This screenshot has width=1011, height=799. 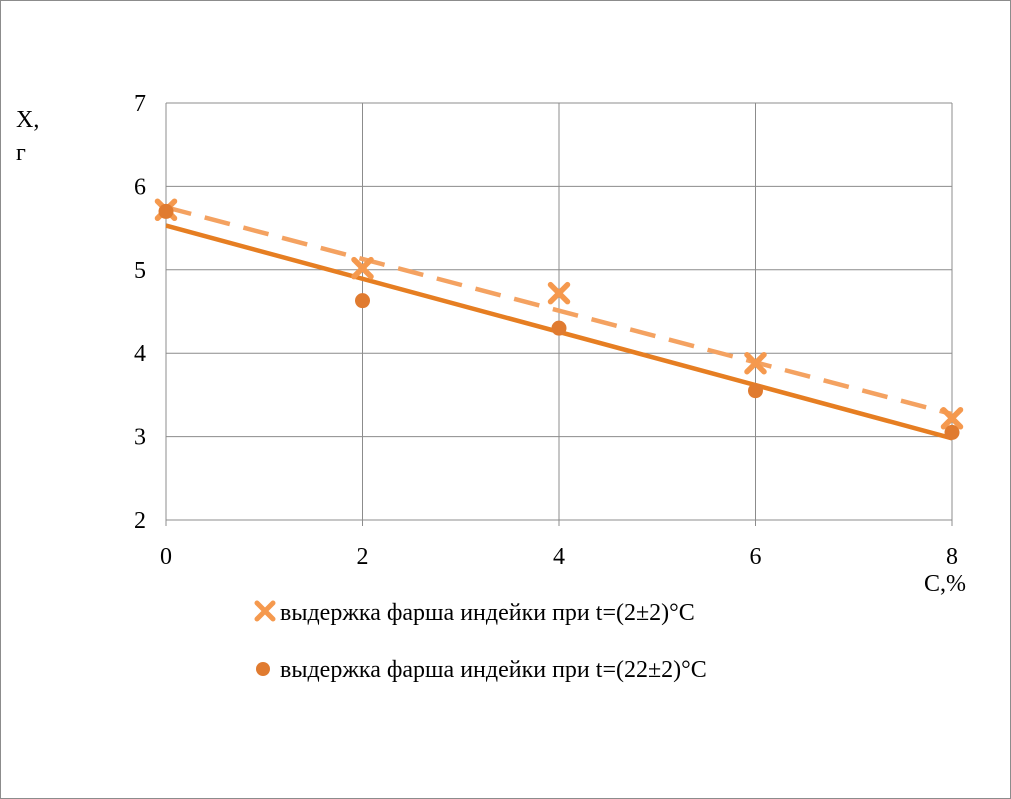 What do you see at coordinates (21, 153) in the screenshot?
I see `y-axis-label-line-2: г` at bounding box center [21, 153].